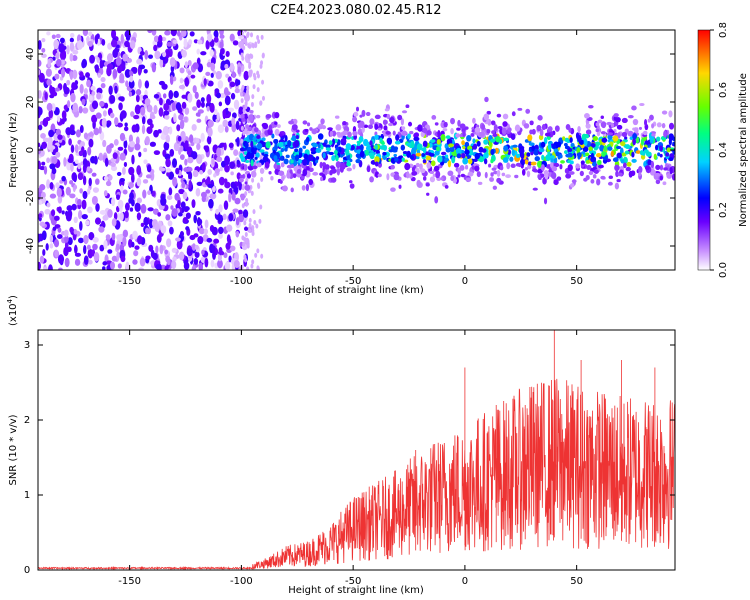  I want to click on y-tick-label: 40, so click(30, 54).